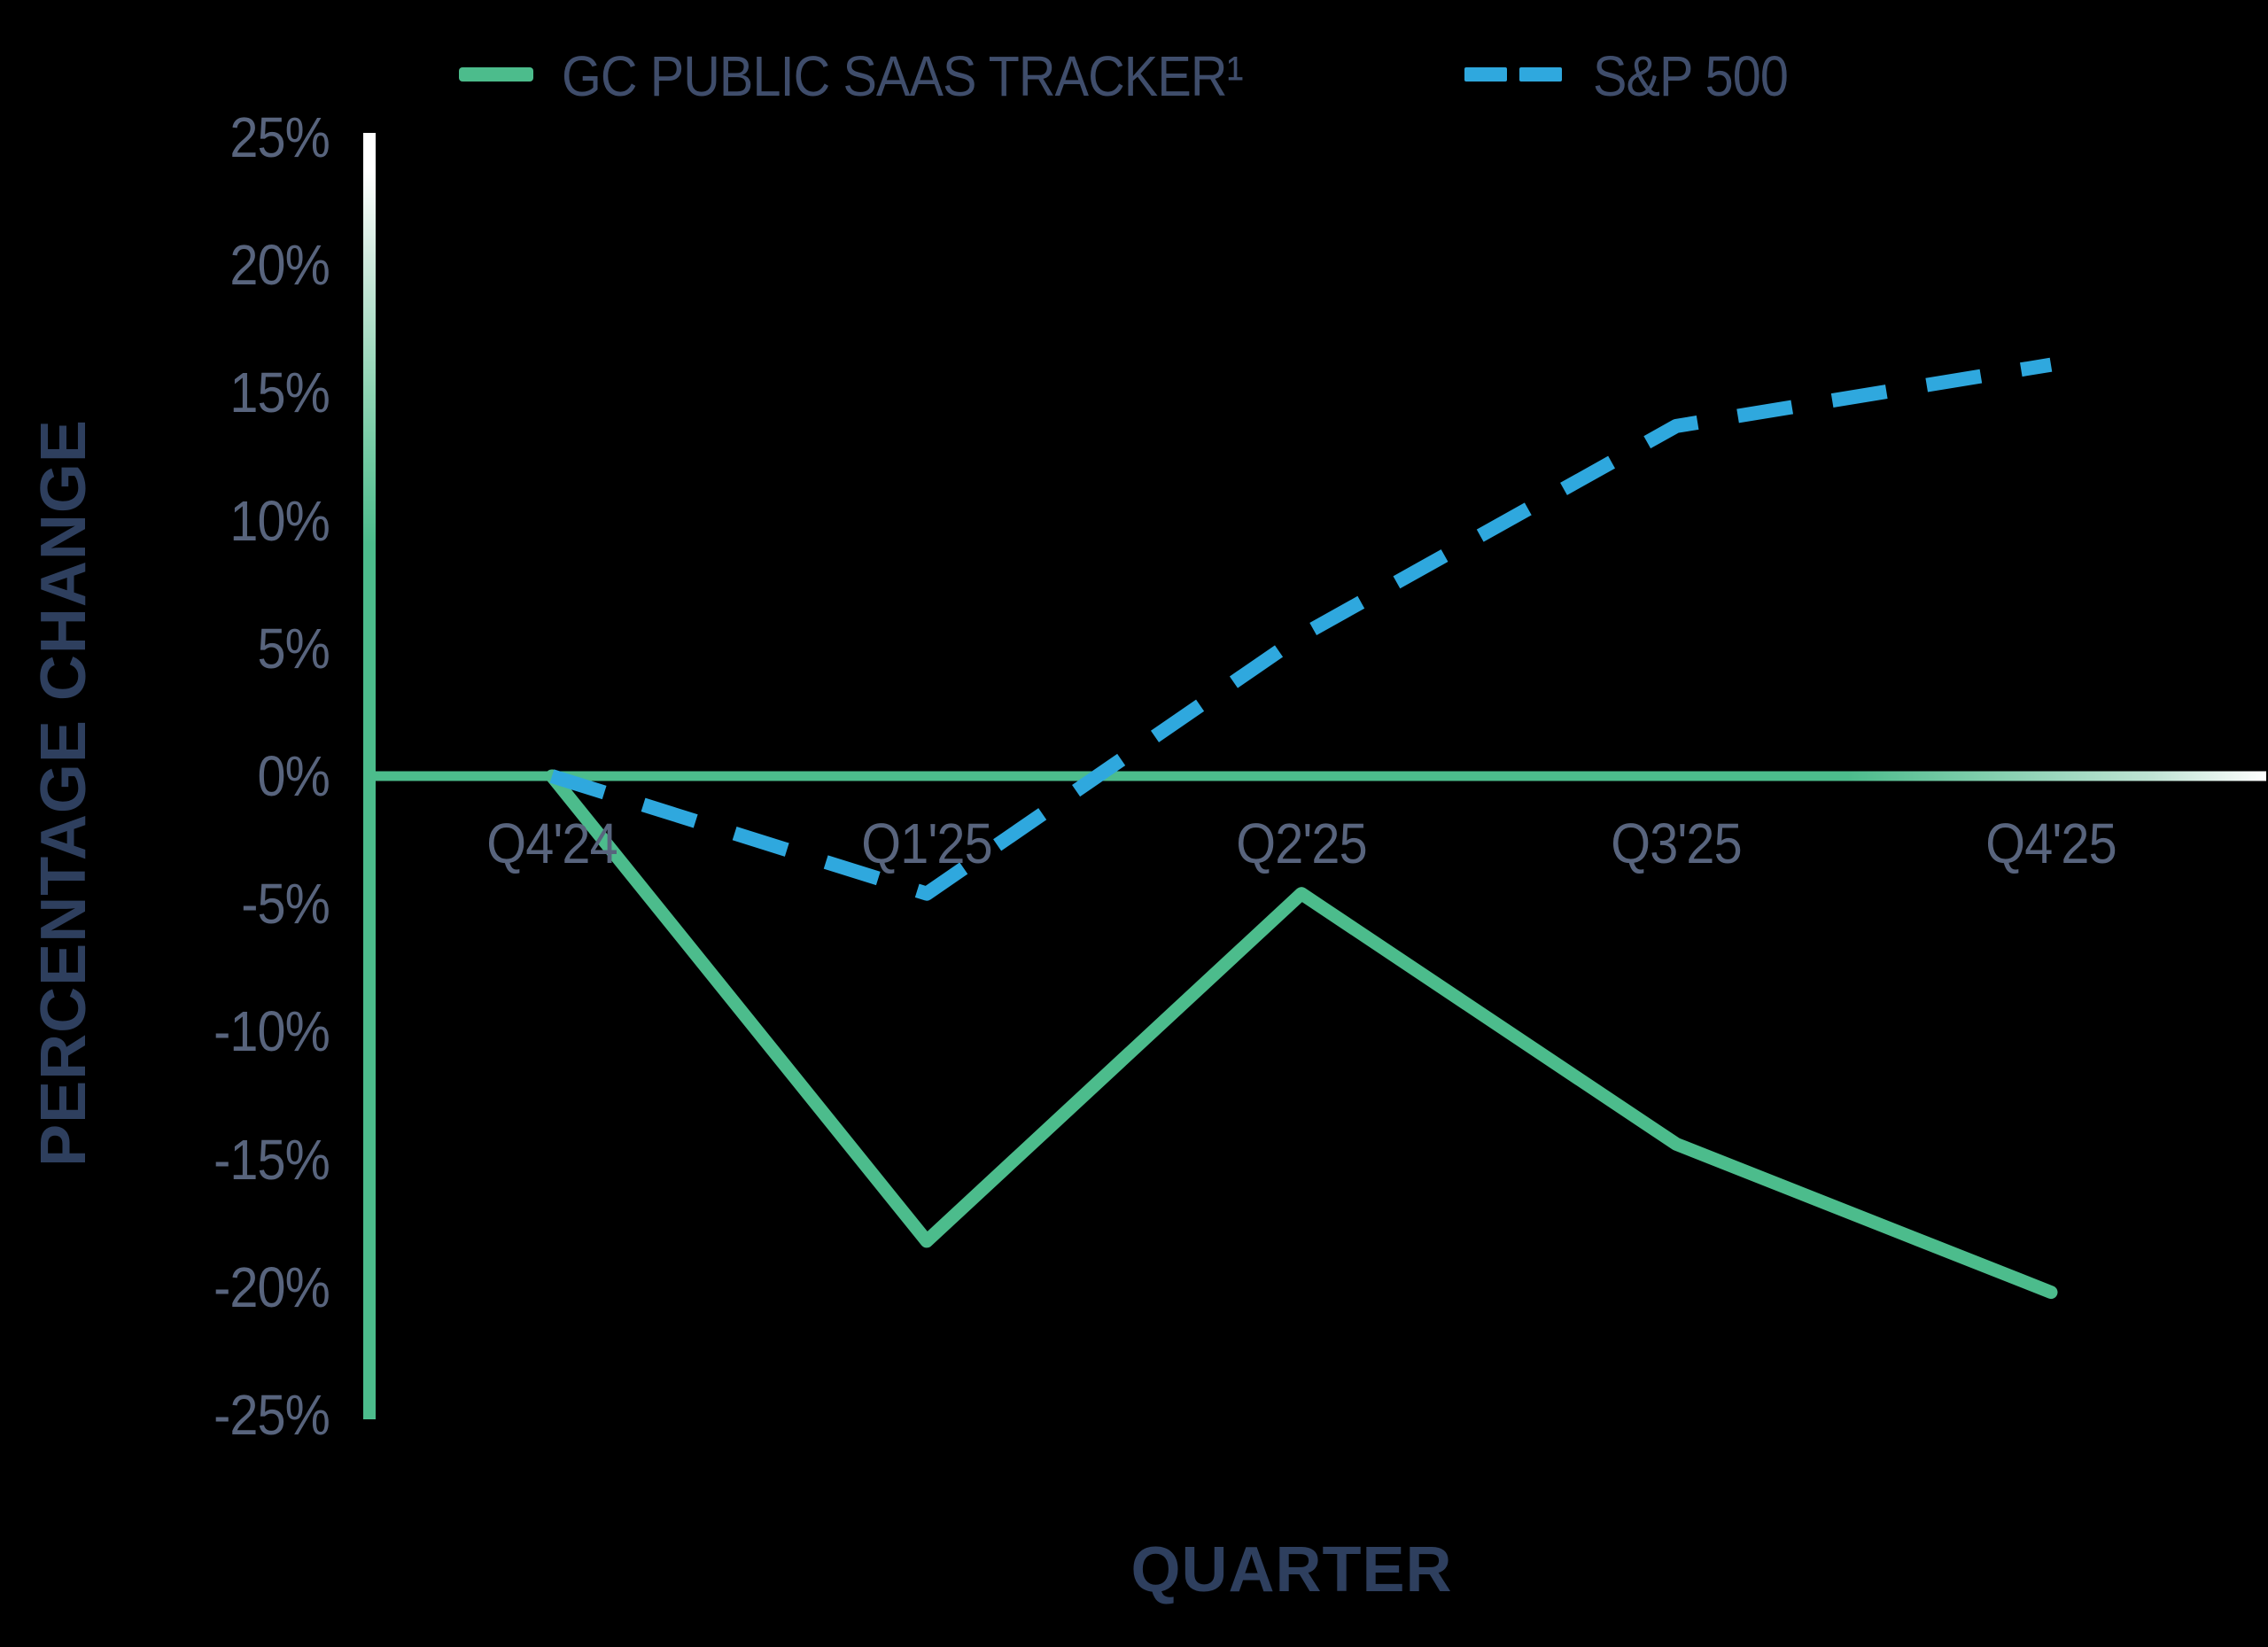 The height and width of the screenshot is (1647, 2268). I want to click on y-axis-tick-label: 5%, so click(293, 648).